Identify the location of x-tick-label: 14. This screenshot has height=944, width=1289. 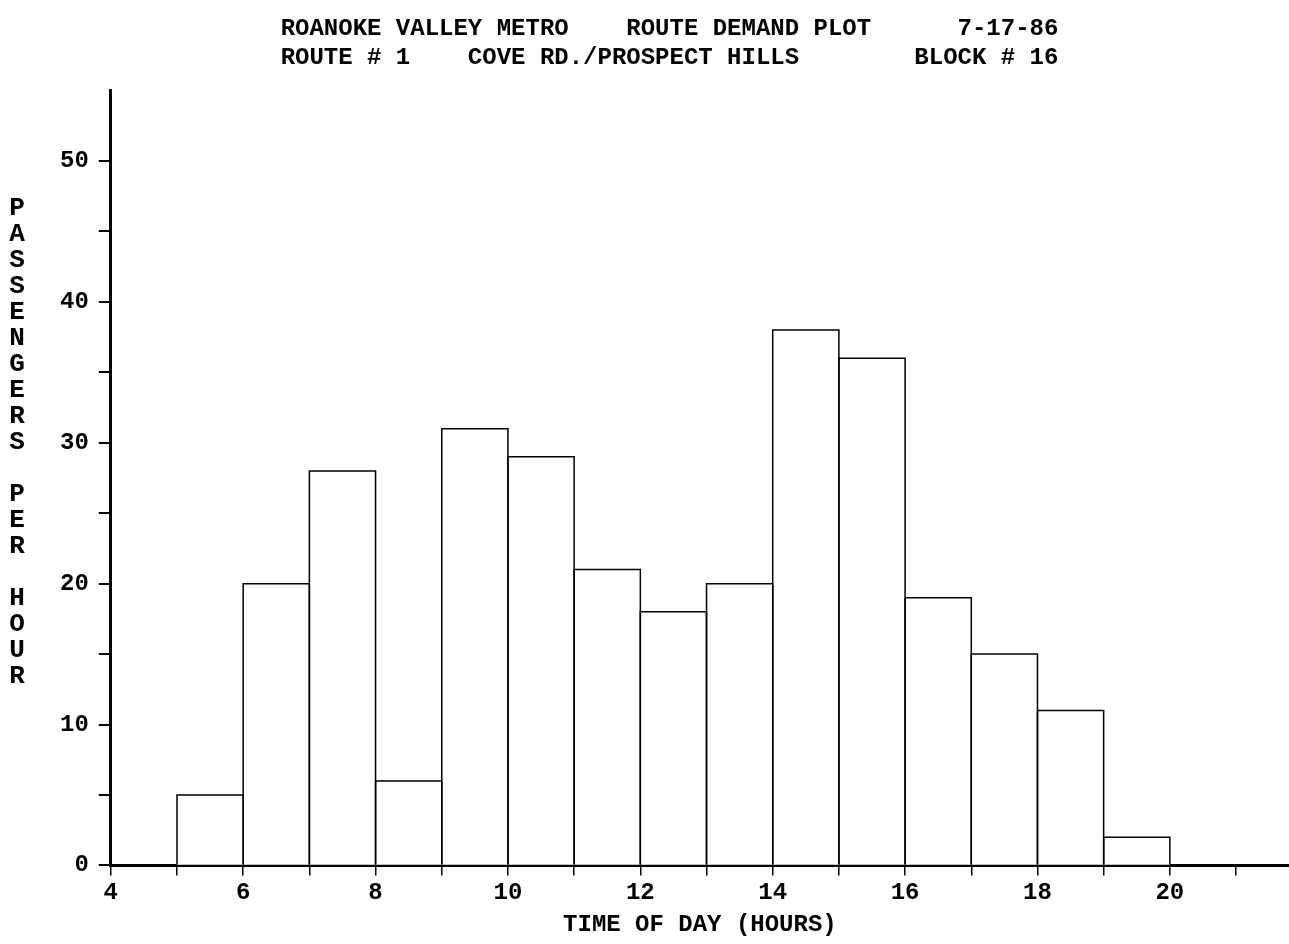
(773, 892).